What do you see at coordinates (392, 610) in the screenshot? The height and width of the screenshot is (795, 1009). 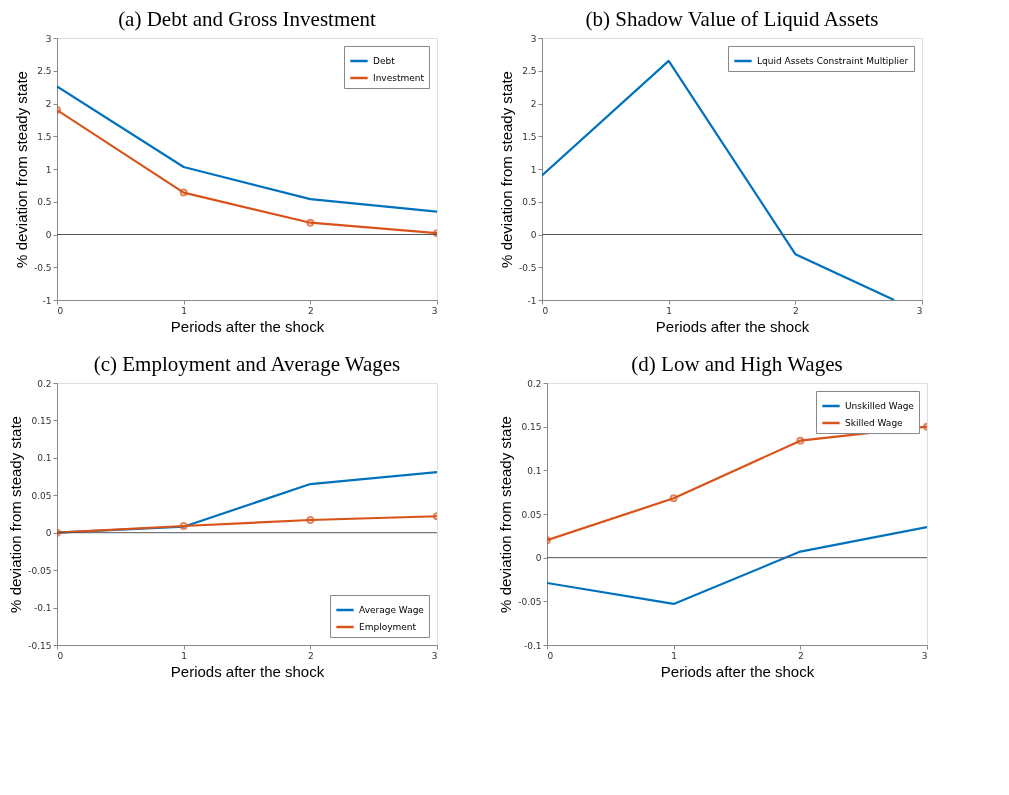 I see `legend-label: Average Wage` at bounding box center [392, 610].